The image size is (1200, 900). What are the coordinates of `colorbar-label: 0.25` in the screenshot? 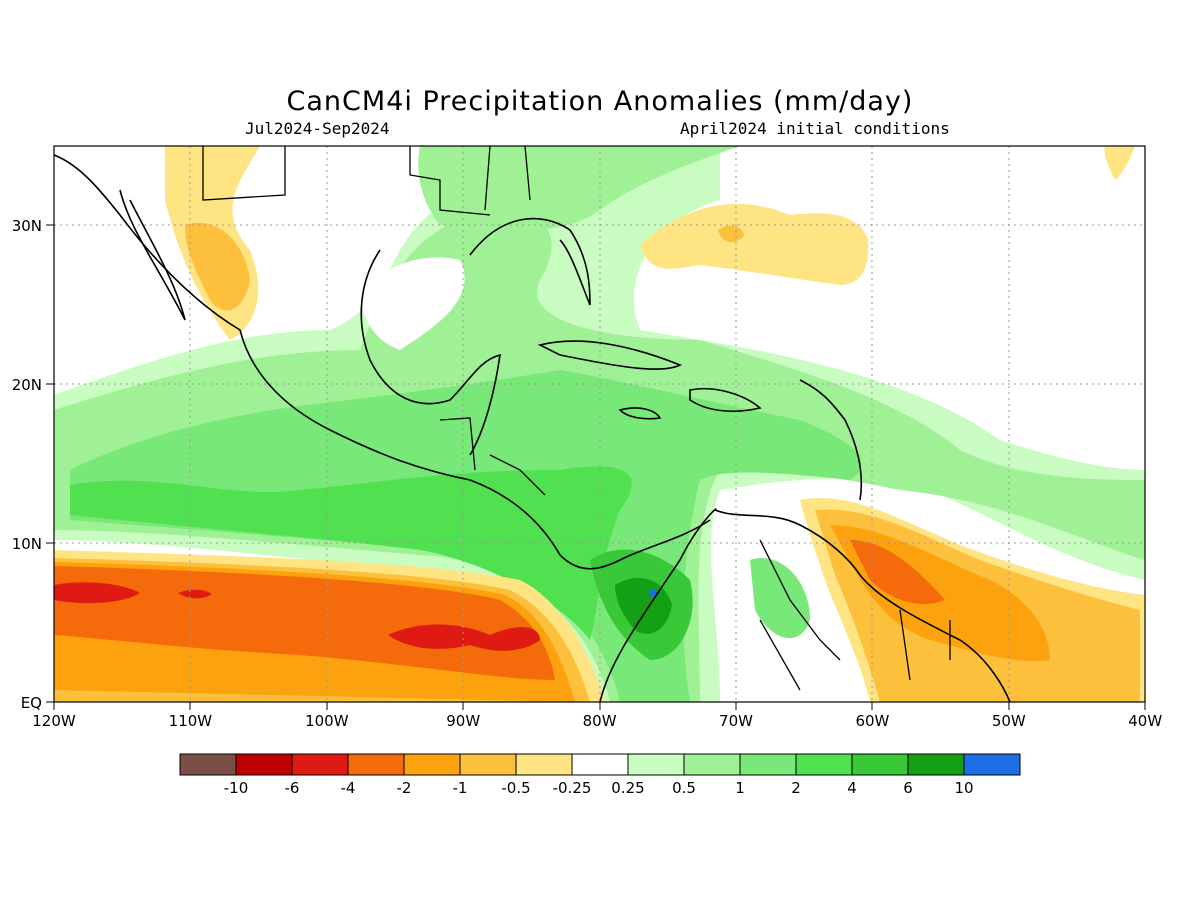 It's located at (627, 788).